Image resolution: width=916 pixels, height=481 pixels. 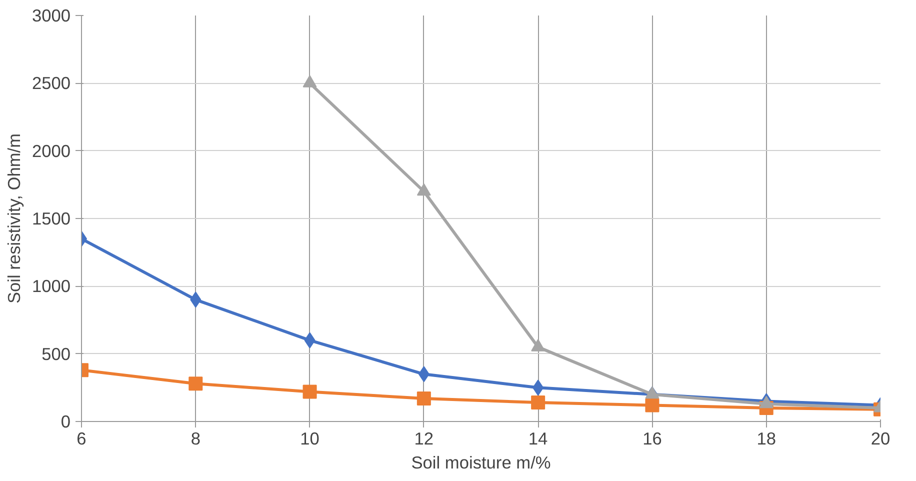 What do you see at coordinates (424, 438) in the screenshot?
I see `x-tick-label: 12` at bounding box center [424, 438].